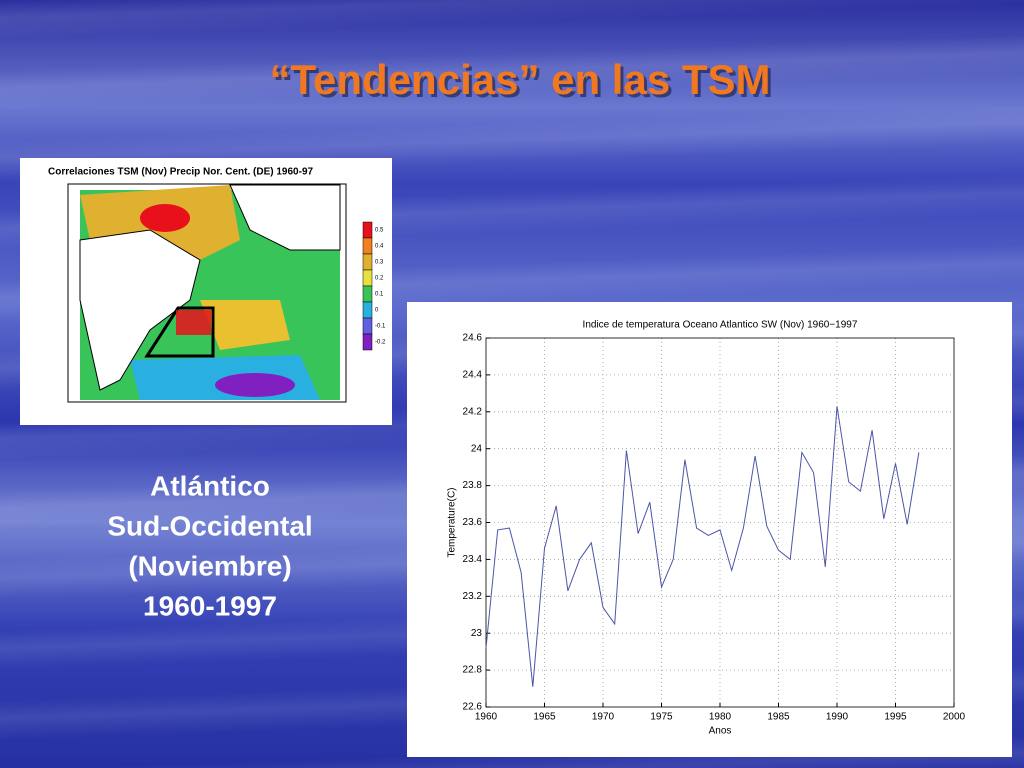 This screenshot has height=768, width=1024. I want to click on title-shadow: “Tendencias” en las TSM, so click(522, 82).